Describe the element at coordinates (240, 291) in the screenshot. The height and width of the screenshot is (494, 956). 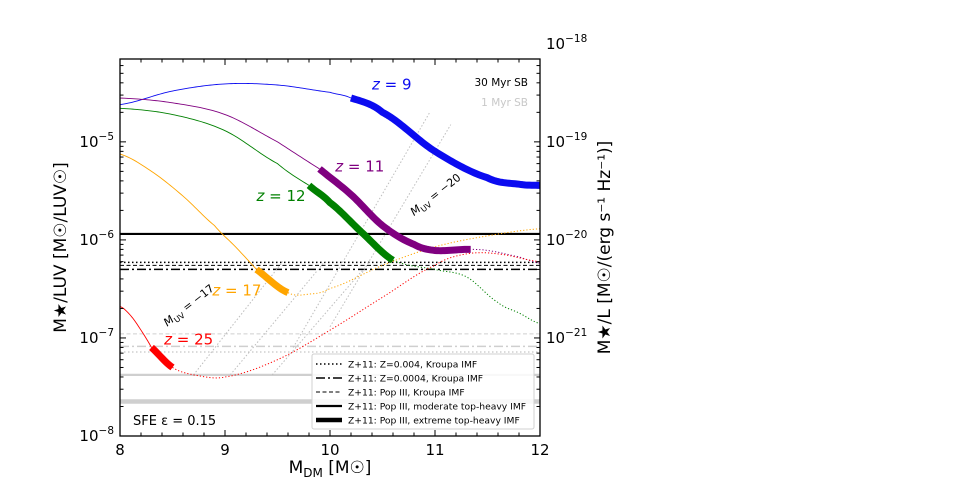
I see `z-value: = 17` at that location.